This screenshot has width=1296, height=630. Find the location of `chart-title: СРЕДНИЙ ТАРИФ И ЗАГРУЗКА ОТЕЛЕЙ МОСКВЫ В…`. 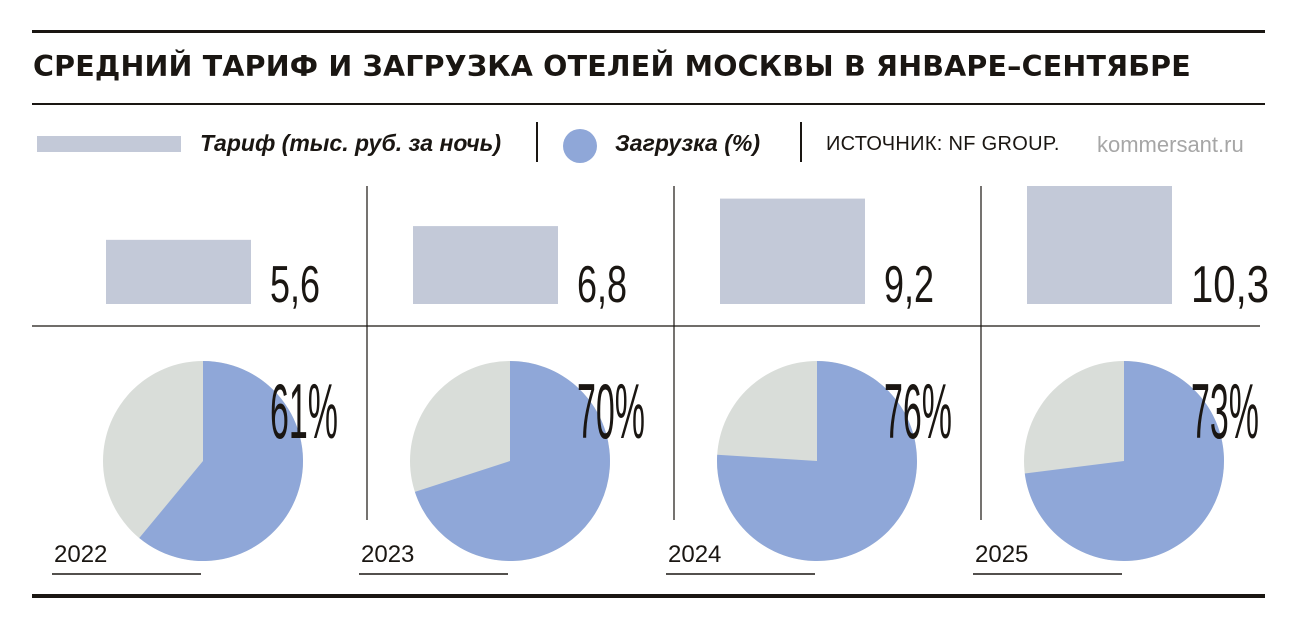

chart-title: СРЕДНИЙ ТАРИФ И ЗАГРУЗКА ОТЕЛЕЙ МОСКВЫ В… is located at coordinates (612, 66).